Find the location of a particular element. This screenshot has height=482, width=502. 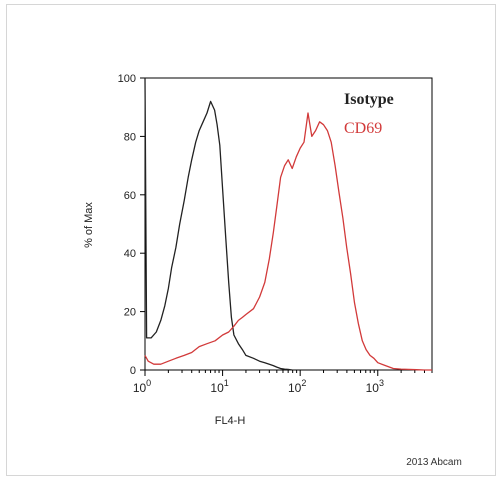

x-axis: 10⁰ 10¹ 10² 10³ is located at coordinates (283, 382).